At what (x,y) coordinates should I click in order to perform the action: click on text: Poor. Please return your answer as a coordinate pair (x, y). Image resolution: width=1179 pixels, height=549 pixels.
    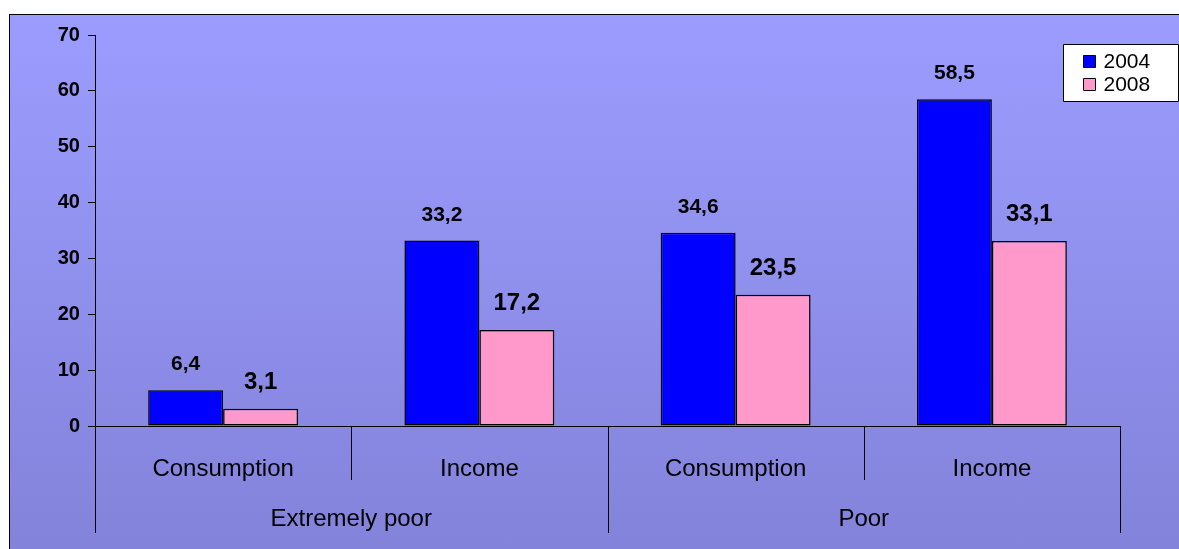
    Looking at the image, I should click on (864, 517).